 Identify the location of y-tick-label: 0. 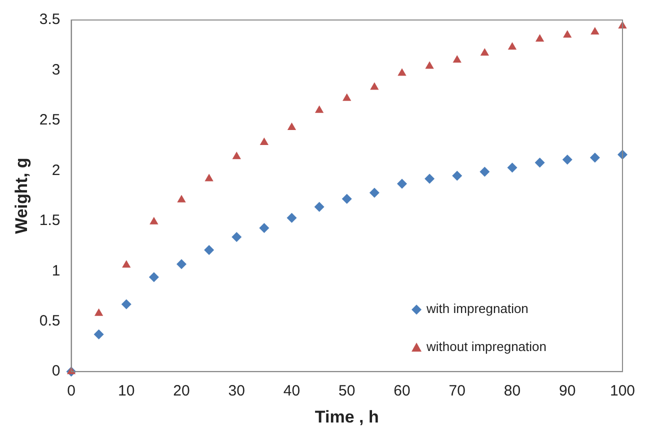
(56, 371).